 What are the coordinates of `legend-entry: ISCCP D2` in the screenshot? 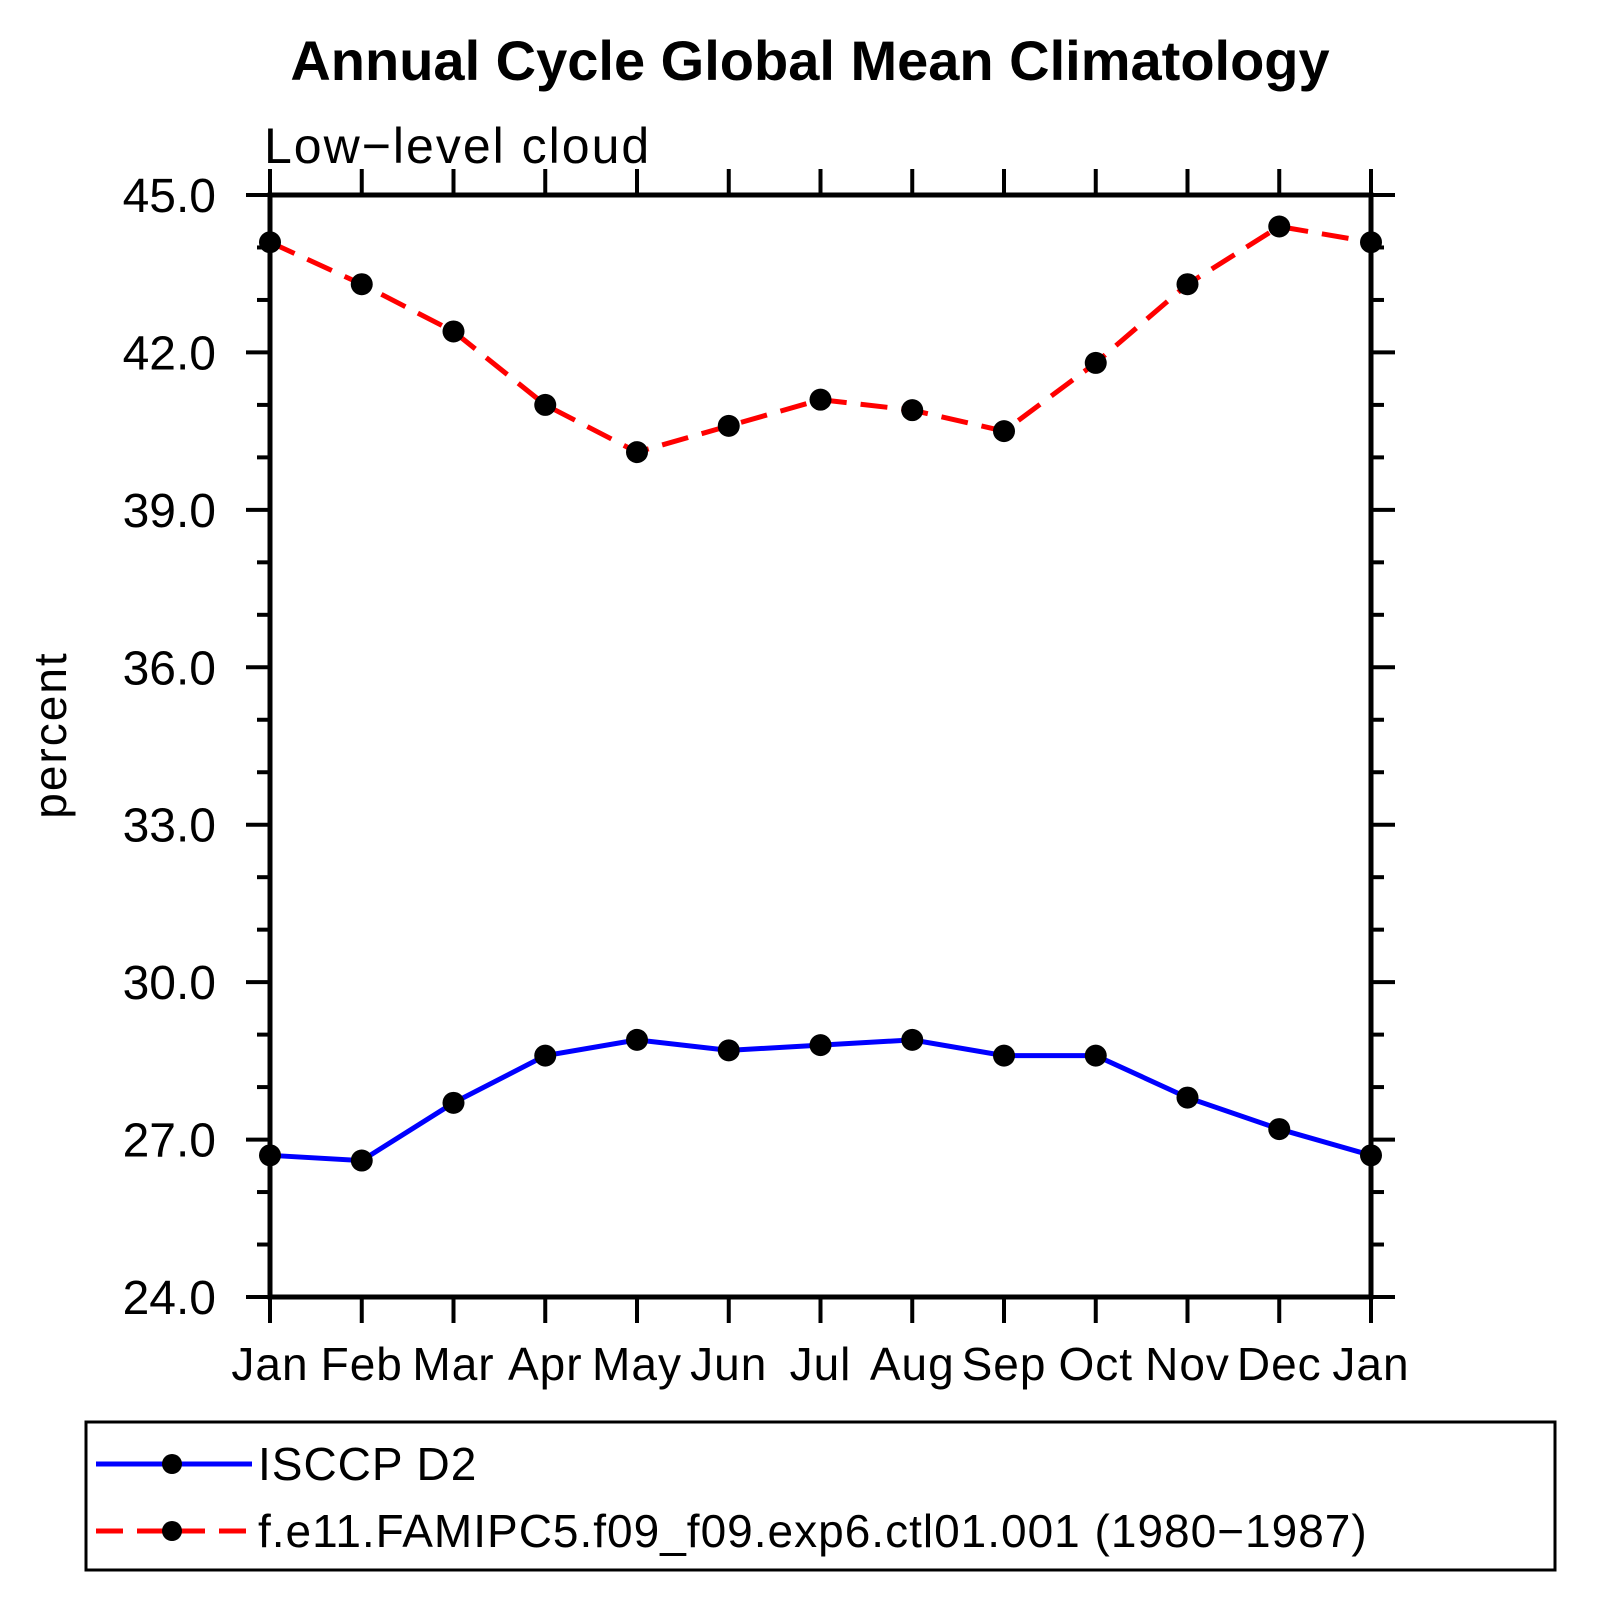 It's located at (286, 1464).